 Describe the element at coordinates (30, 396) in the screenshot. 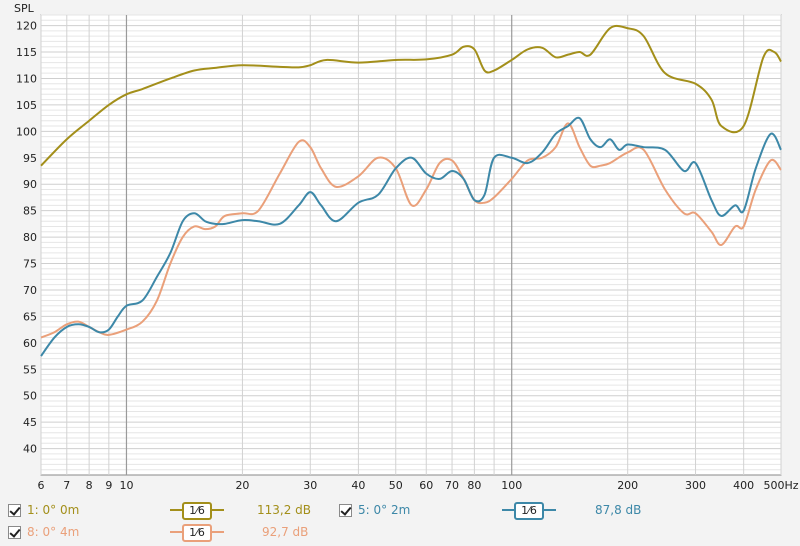

I see `y-tick-label: 50` at that location.